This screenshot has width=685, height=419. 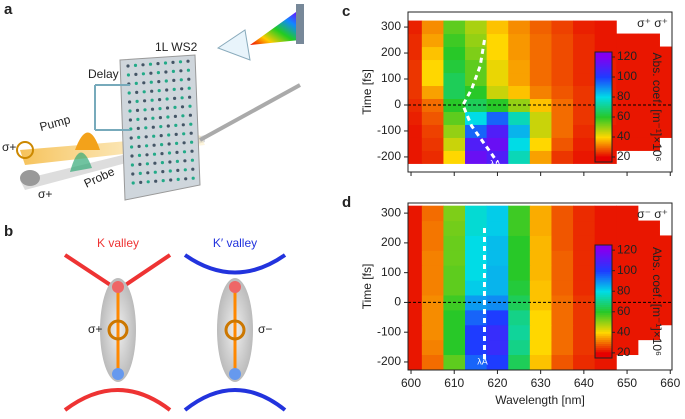 I want to click on spectrum, so click(x=275, y=28).